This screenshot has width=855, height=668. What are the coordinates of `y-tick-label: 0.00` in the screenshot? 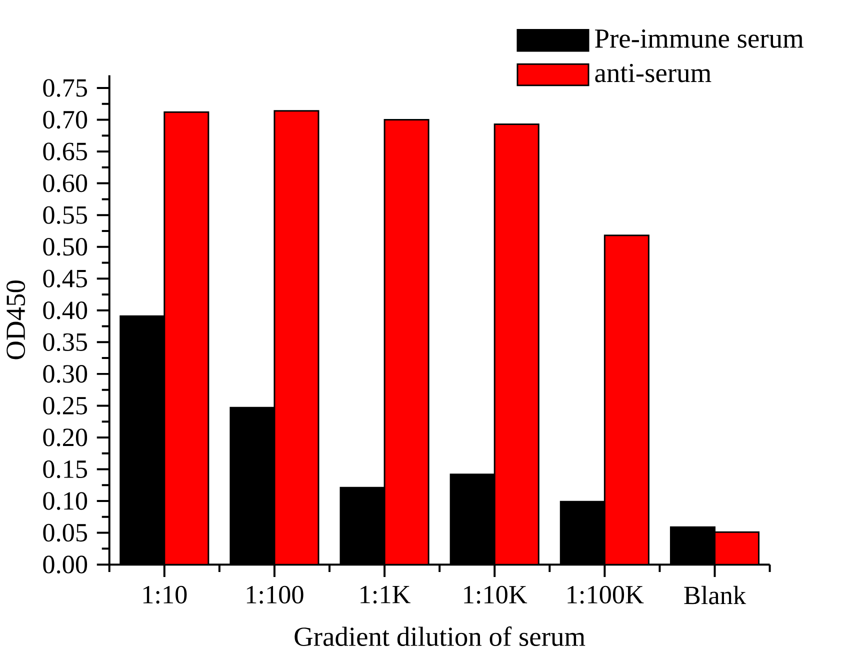 It's located at (65, 565).